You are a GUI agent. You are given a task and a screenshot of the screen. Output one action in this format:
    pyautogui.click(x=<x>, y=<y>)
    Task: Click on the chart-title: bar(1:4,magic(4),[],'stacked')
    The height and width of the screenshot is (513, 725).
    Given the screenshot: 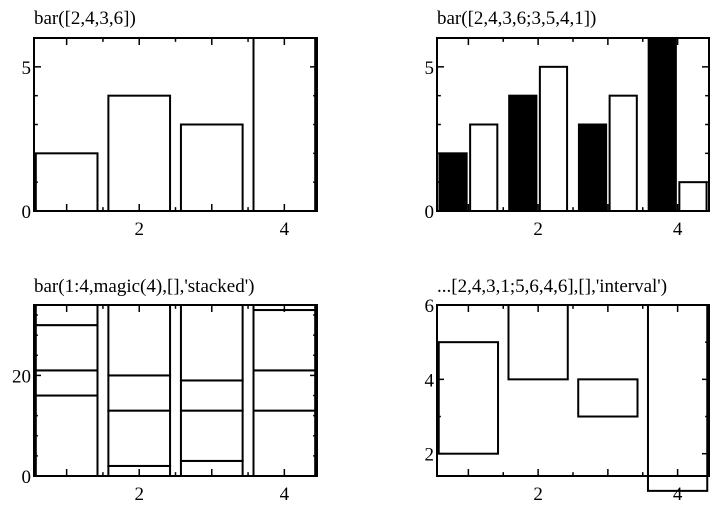 What is the action you would take?
    pyautogui.click(x=144, y=286)
    